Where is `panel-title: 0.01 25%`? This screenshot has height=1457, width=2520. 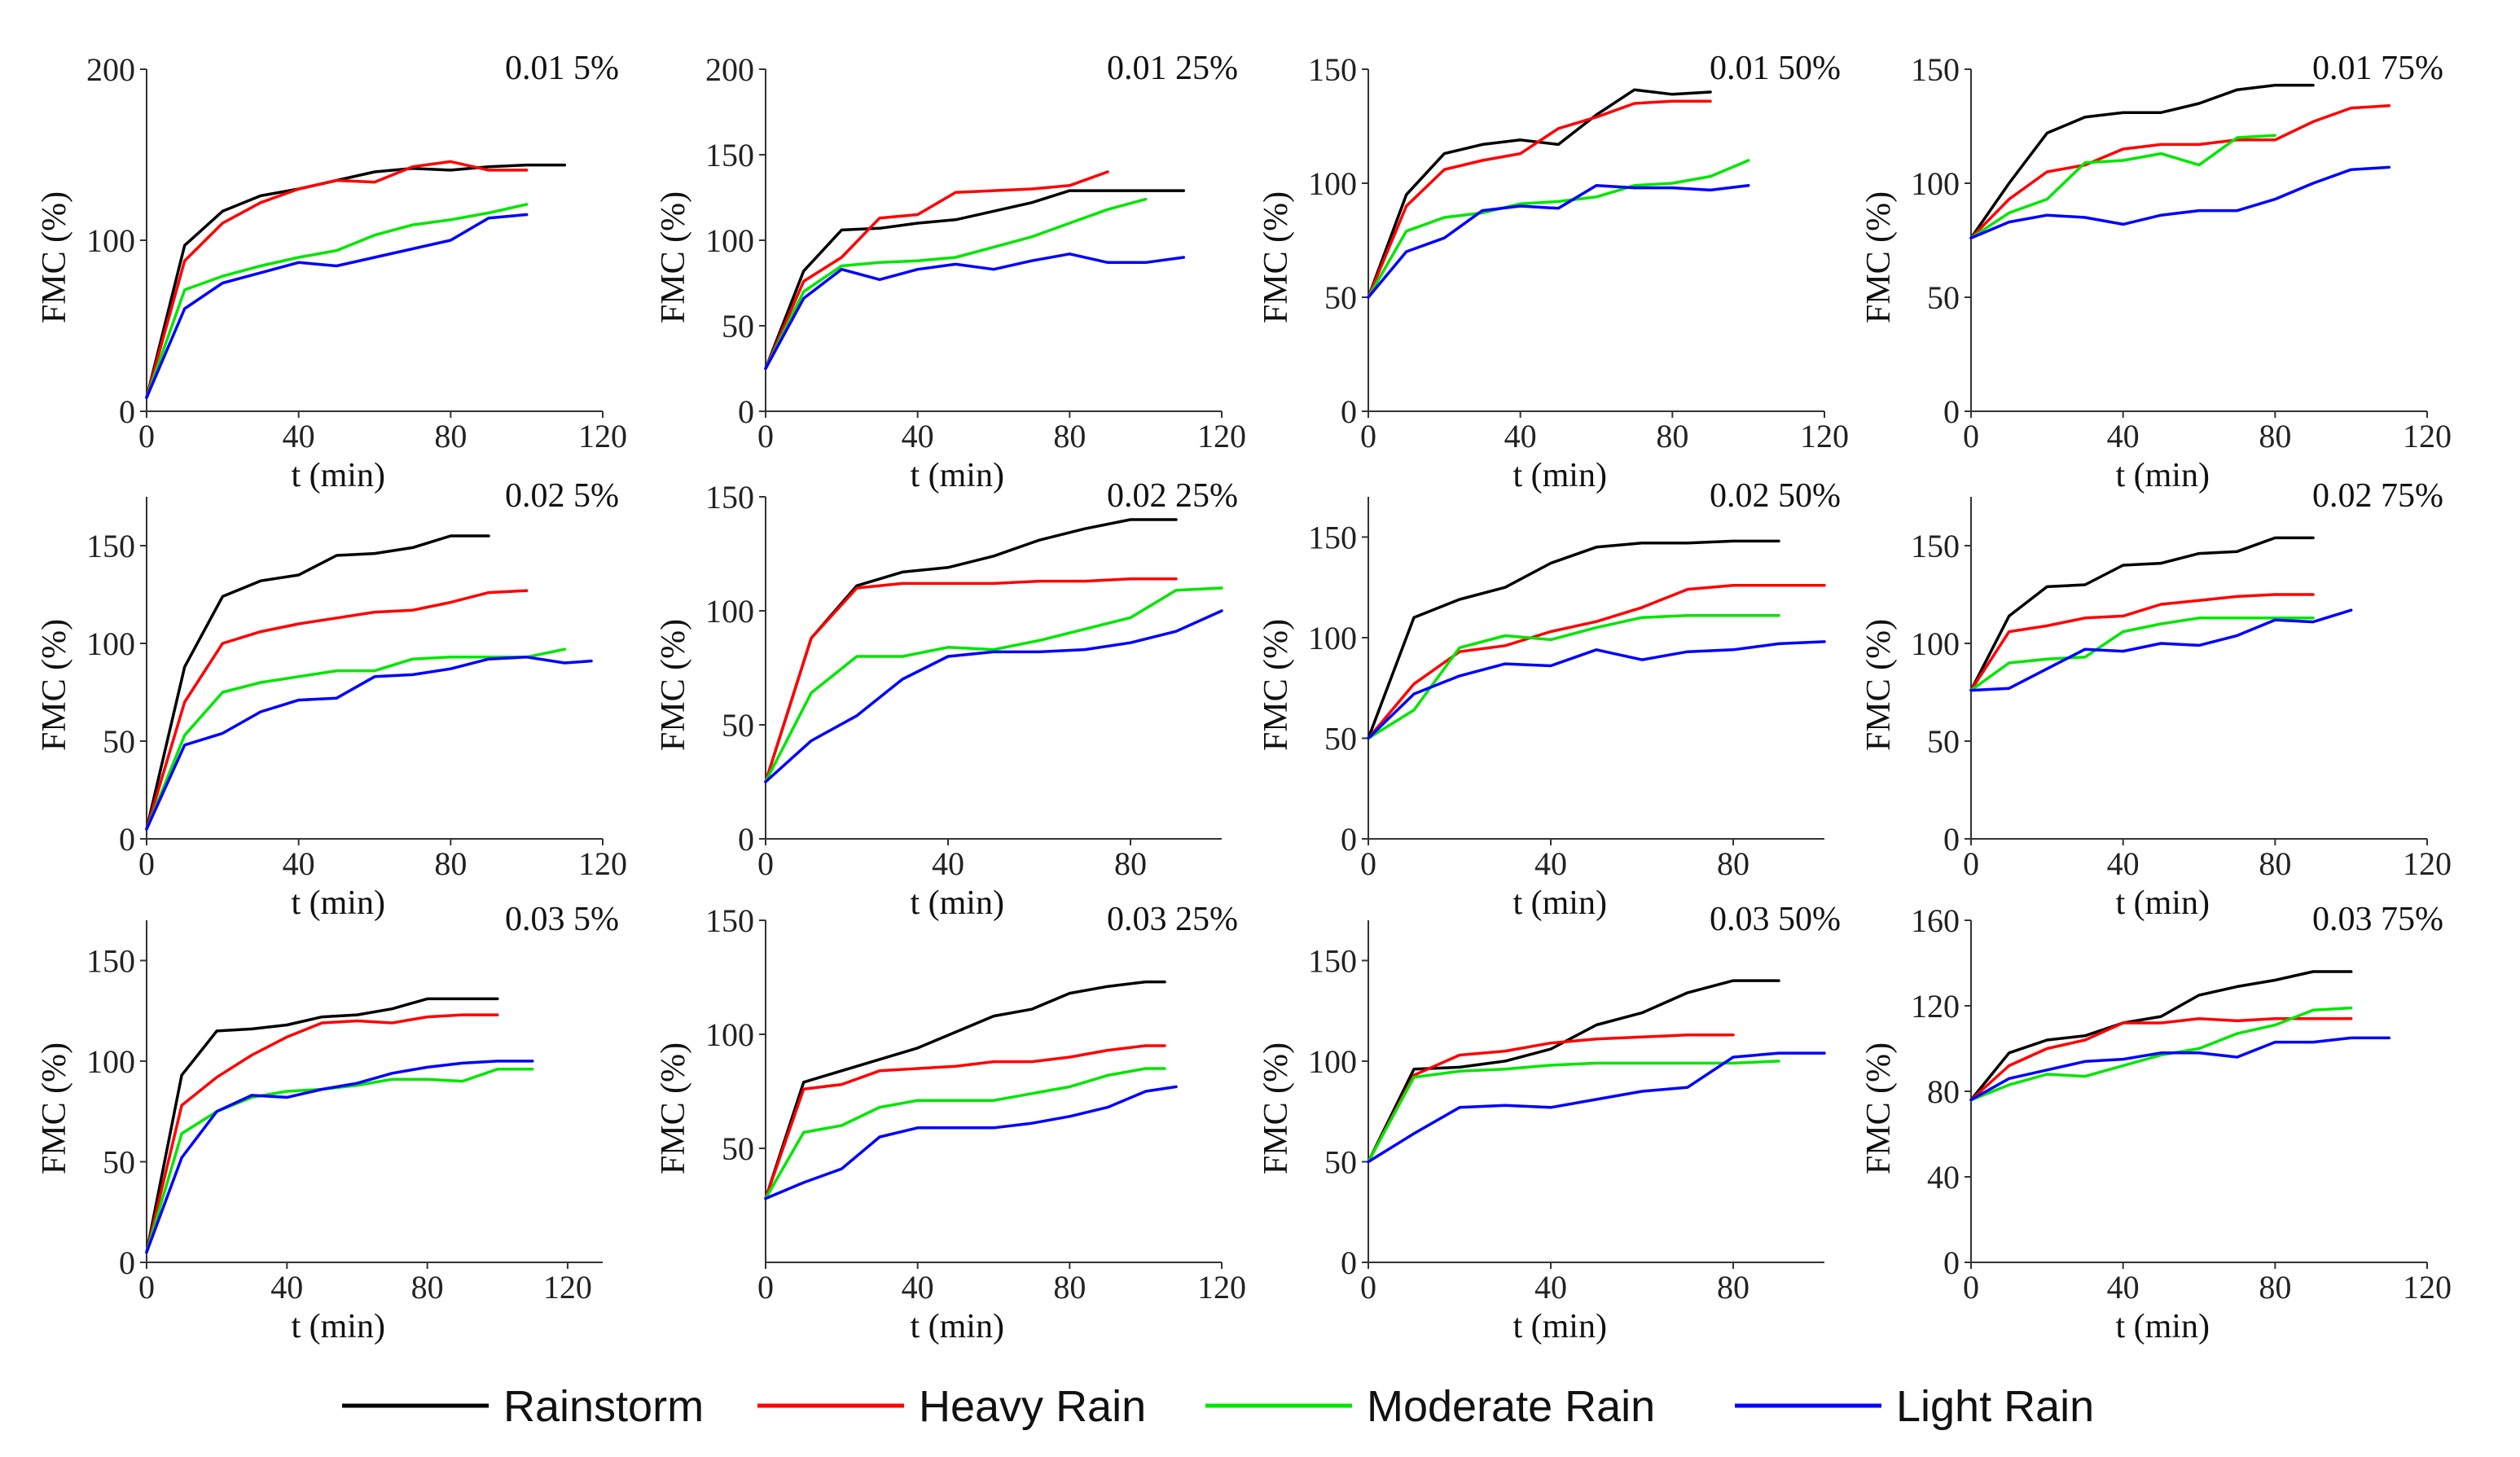 panel-title: 0.01 25% is located at coordinates (1172, 68).